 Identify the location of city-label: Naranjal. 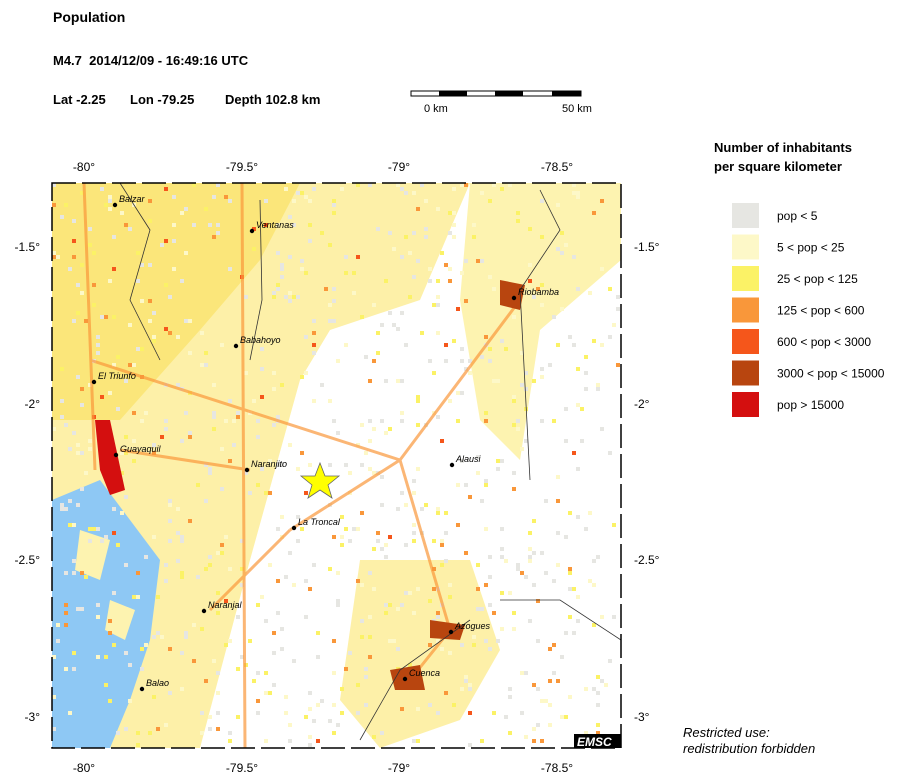
(225, 605).